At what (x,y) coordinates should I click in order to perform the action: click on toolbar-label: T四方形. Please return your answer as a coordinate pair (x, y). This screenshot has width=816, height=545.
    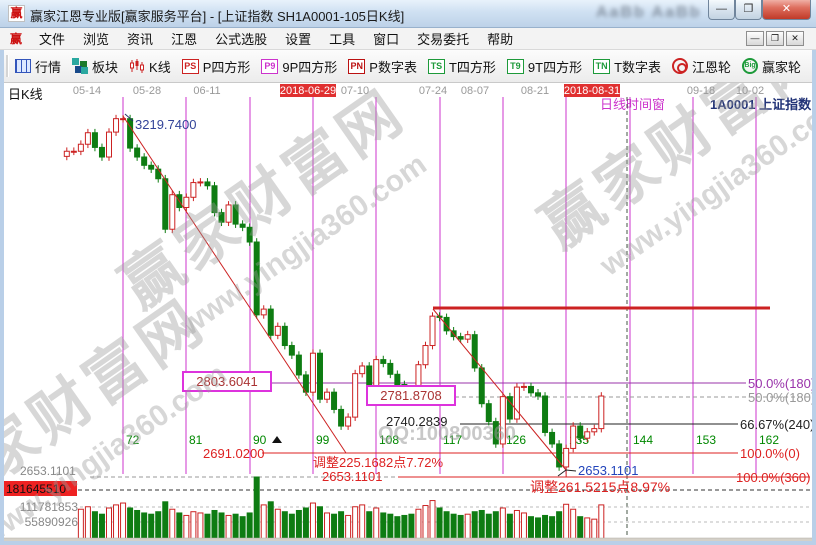
    Looking at the image, I should click on (472, 67).